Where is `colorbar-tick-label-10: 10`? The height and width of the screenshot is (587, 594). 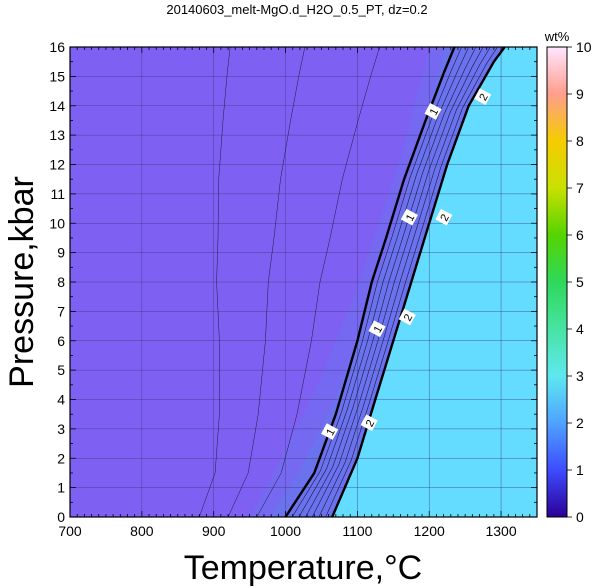
colorbar-tick-label-10: 10 is located at coordinates (584, 47).